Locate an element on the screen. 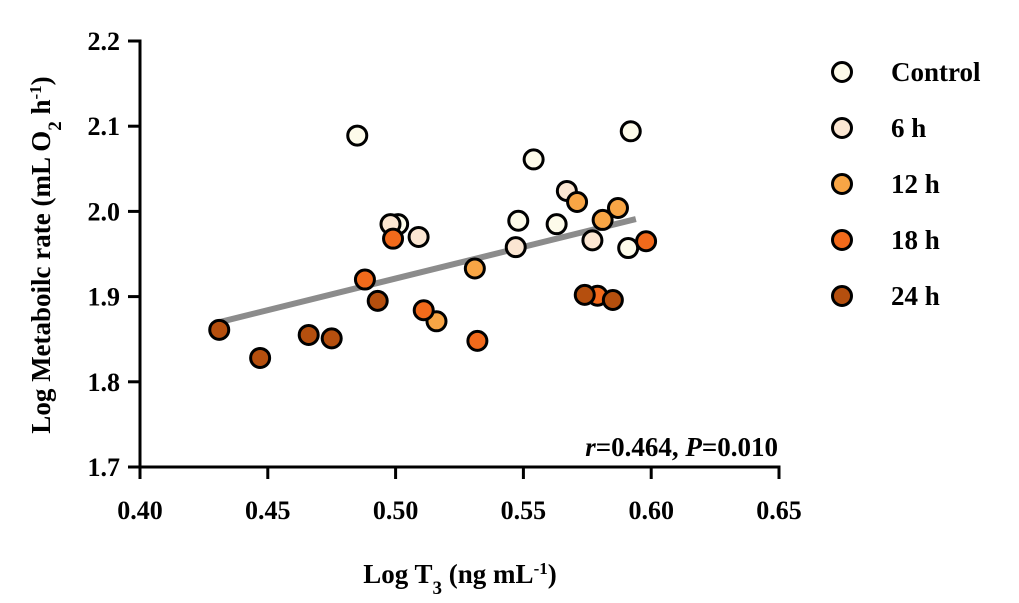  x-ticks: 0.40 0.45 0.50 0.55 0.60 0.65 is located at coordinates (459, 496).